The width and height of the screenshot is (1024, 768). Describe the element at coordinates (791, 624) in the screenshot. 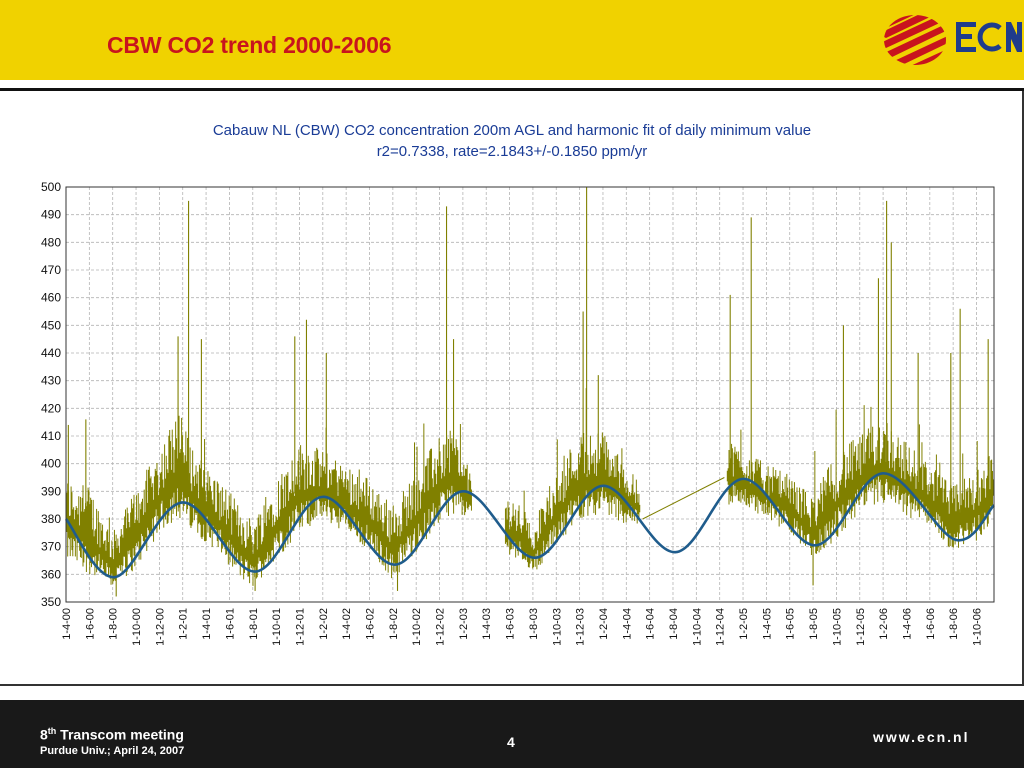

I see `x-tick-label: 1-6-05` at that location.